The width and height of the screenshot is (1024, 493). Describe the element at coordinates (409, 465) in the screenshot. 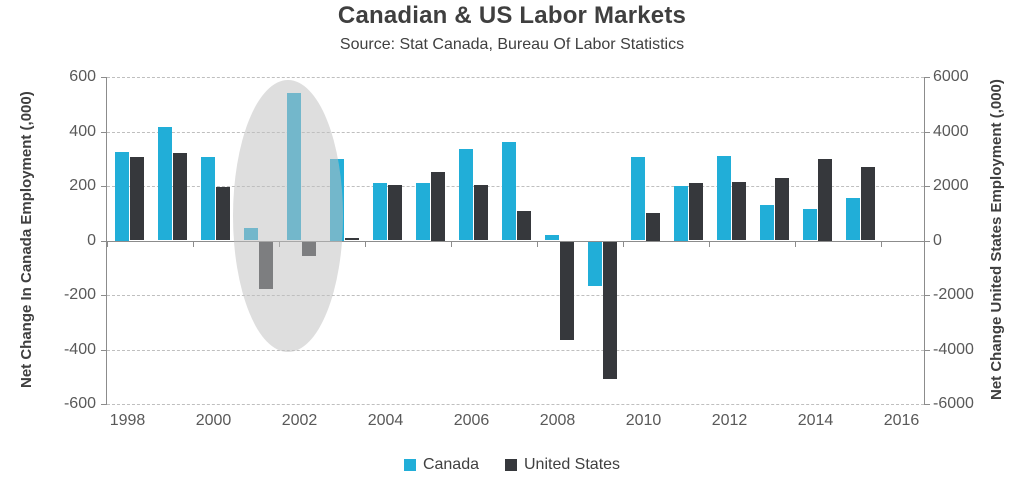

I see `canada-swatch-icon` at that location.